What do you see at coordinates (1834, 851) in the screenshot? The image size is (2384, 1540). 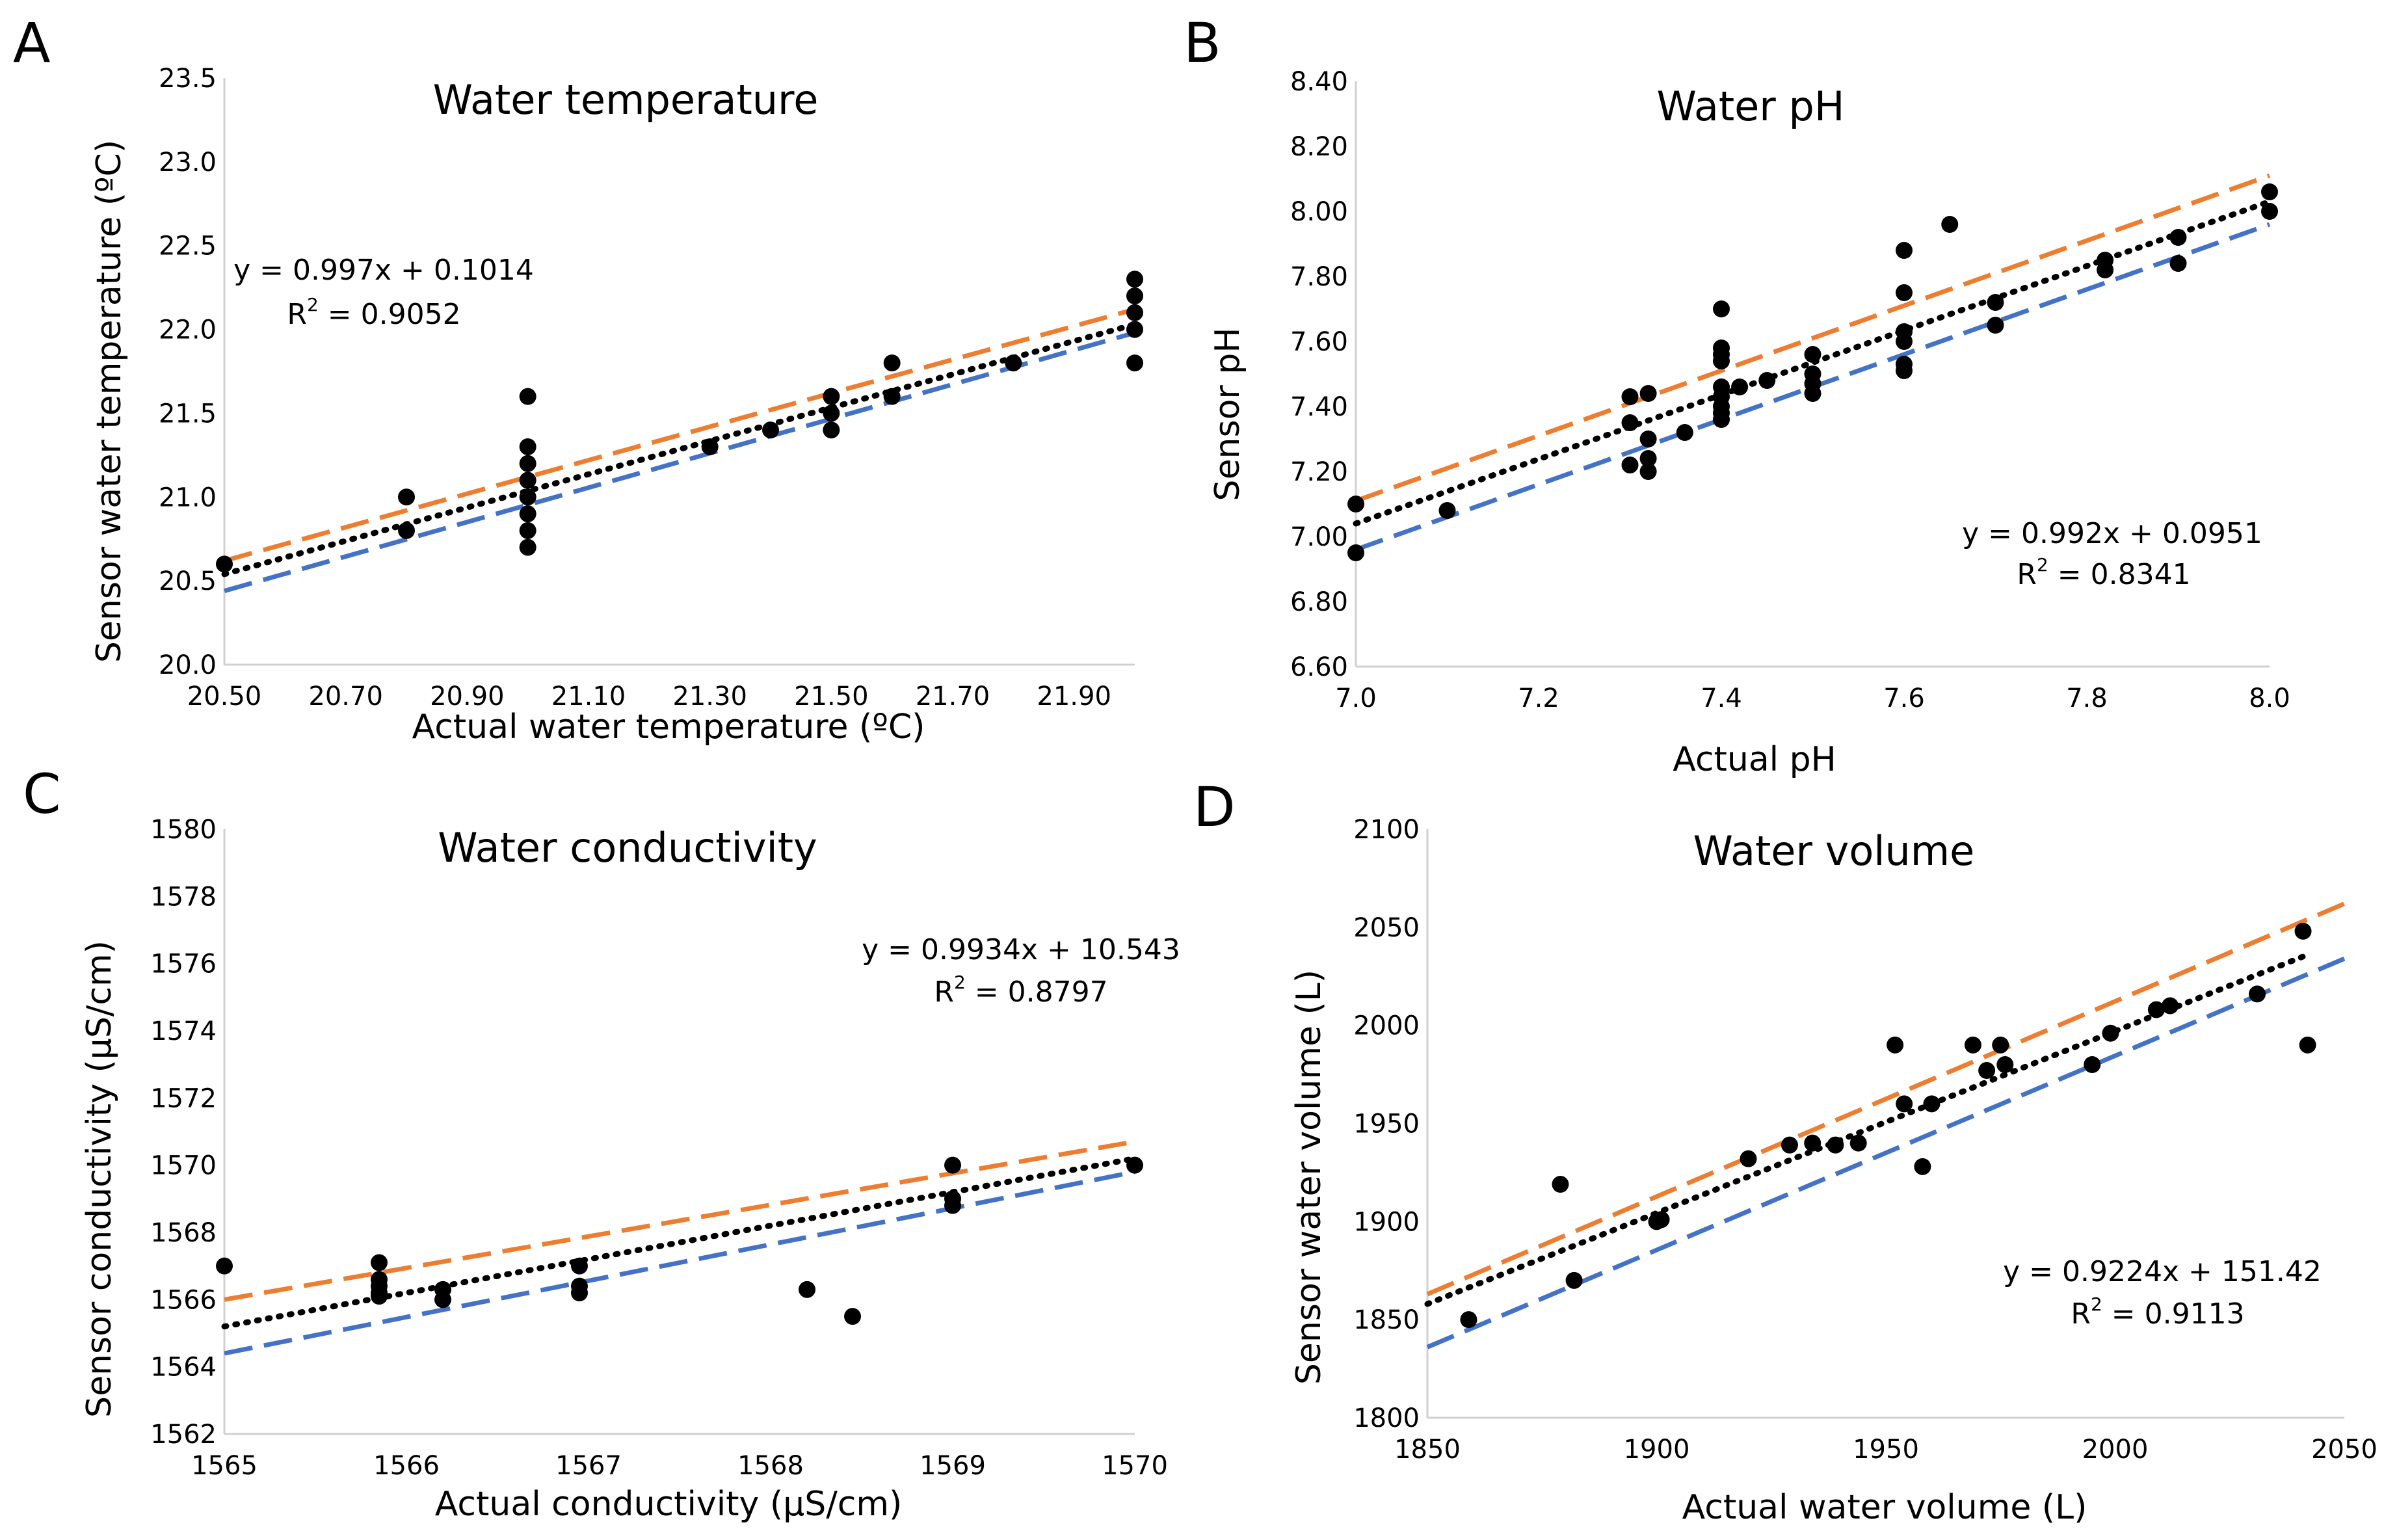 I see `chart-title: Water volume` at bounding box center [1834, 851].